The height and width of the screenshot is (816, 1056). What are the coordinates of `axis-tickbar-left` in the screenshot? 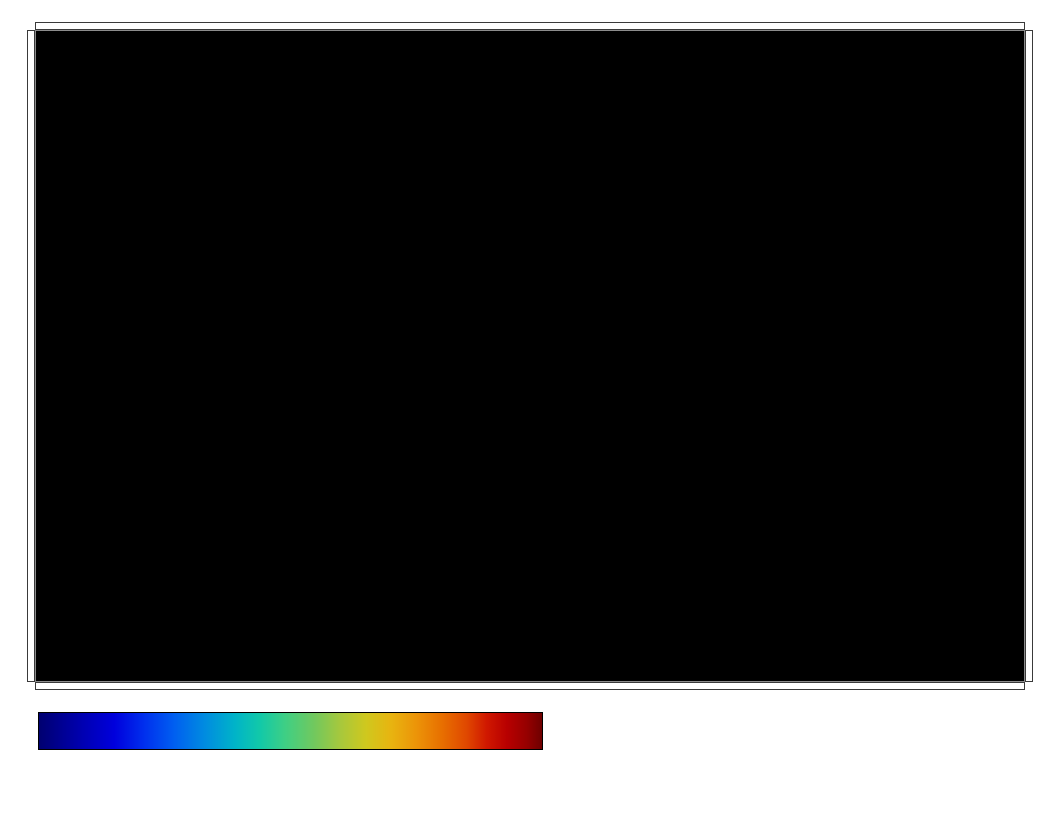 It's located at (31, 356).